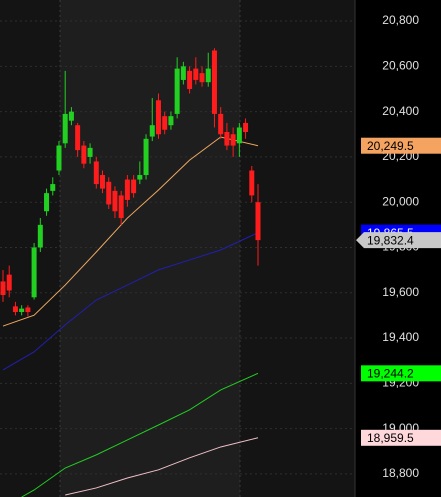 This screenshot has width=441, height=497. Describe the element at coordinates (400, 292) in the screenshot. I see `y-tick-label: 19,600` at that location.